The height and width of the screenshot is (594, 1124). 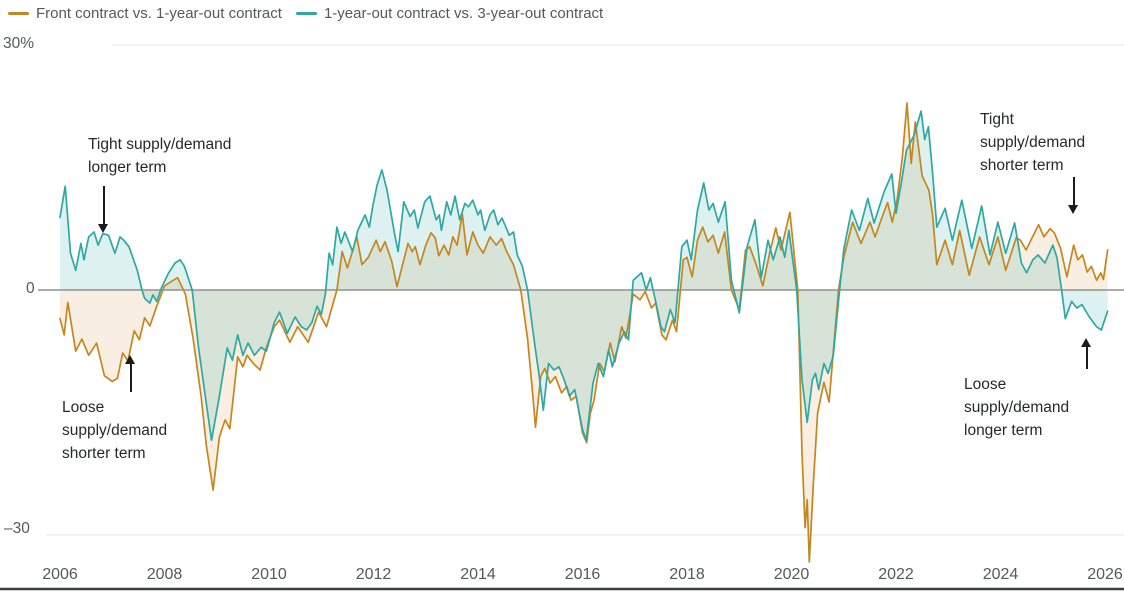 I want to click on legend-swatch-orange-icon, so click(x=18, y=13).